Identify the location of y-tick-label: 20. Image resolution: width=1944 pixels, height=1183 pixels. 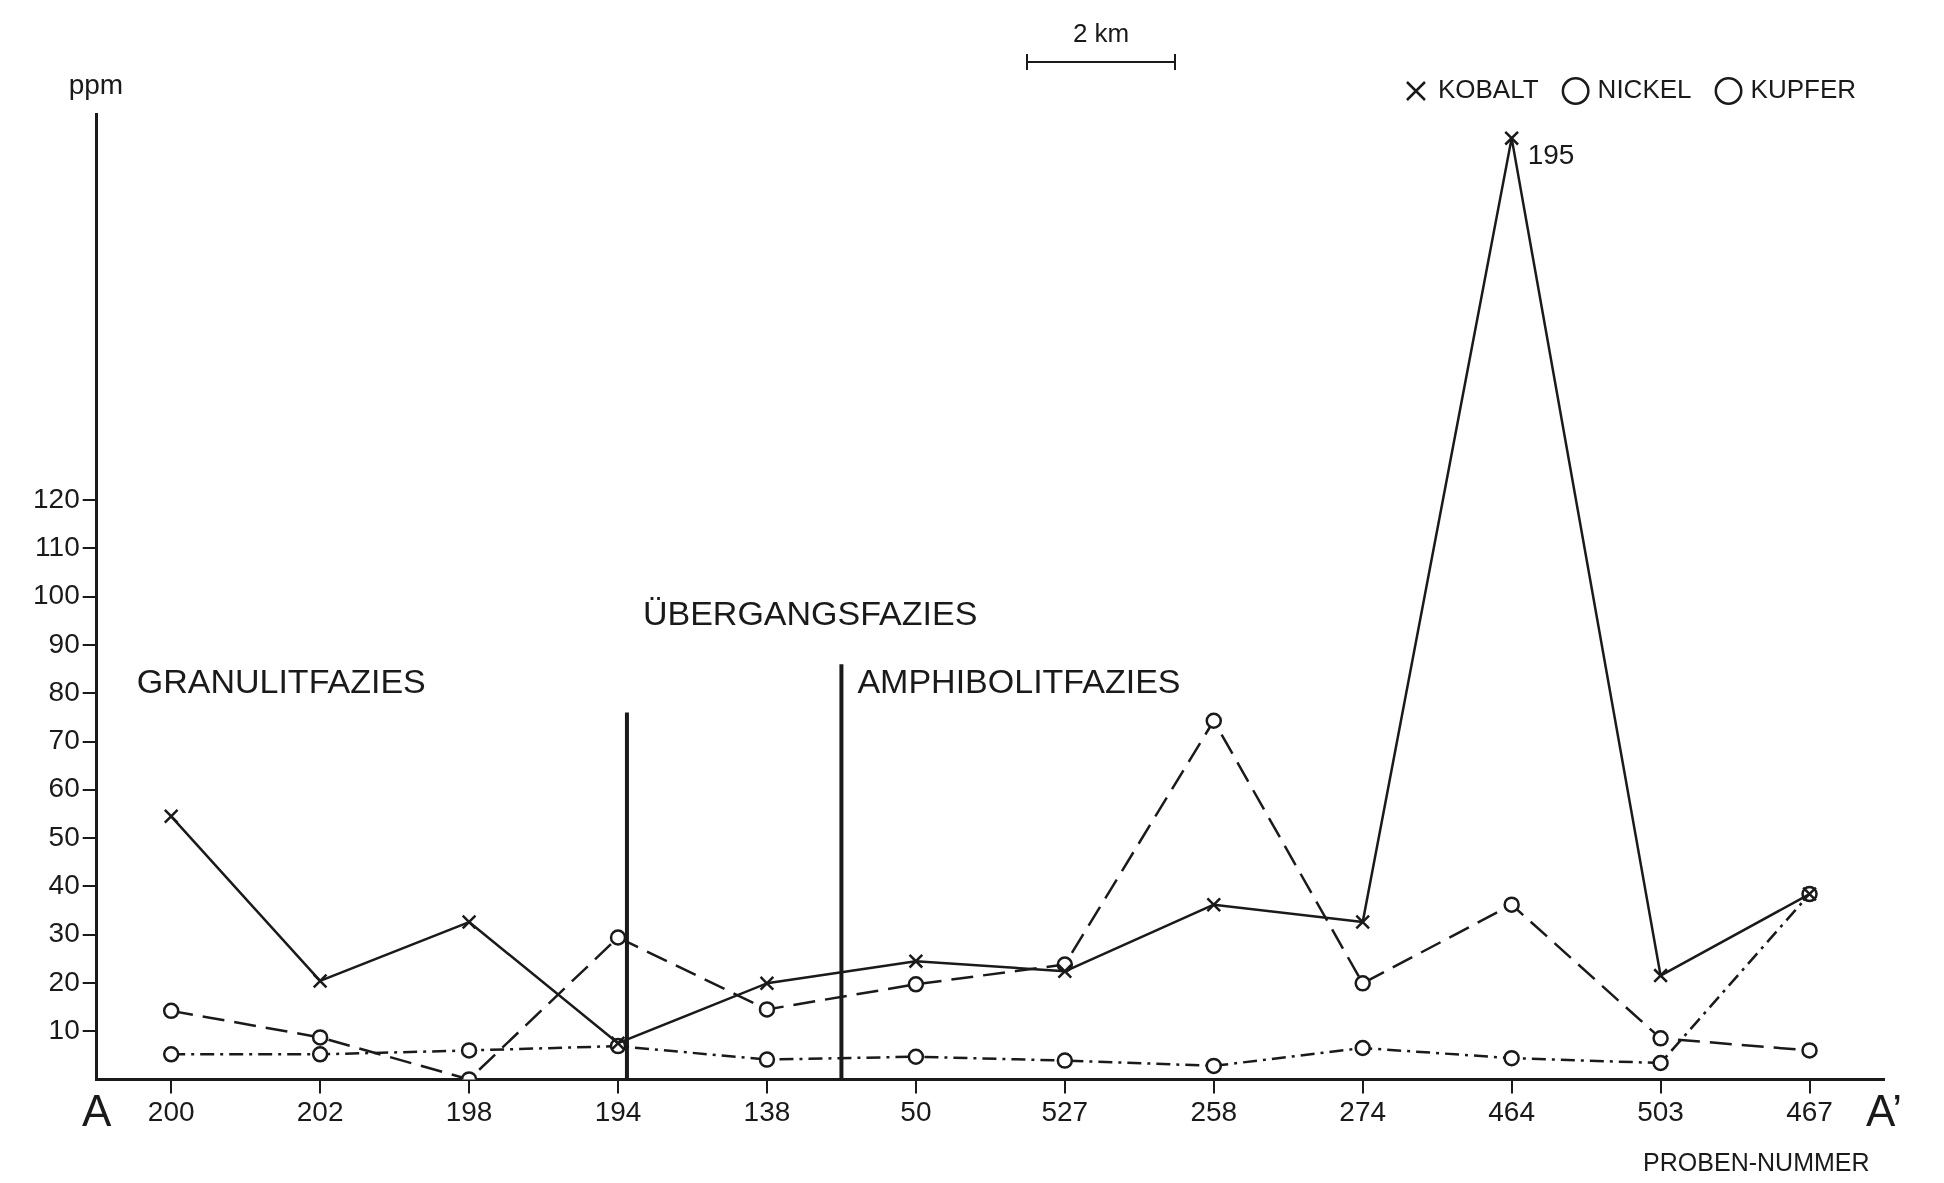
(64, 981).